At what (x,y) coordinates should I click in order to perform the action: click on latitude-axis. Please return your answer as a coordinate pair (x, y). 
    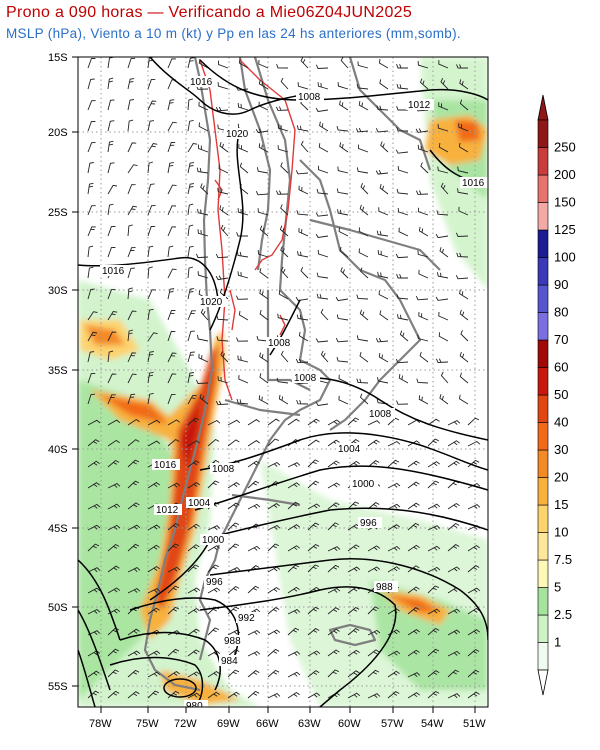
    Looking at the image, I should click on (75, 371).